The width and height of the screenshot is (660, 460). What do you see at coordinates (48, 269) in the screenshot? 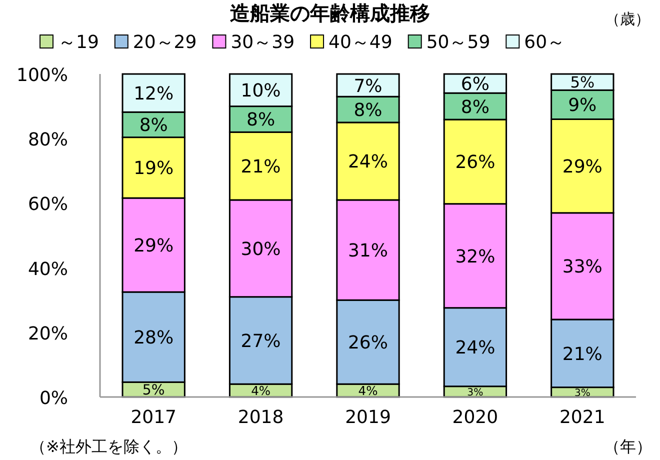
I see `y-tick-label: 40%` at bounding box center [48, 269].